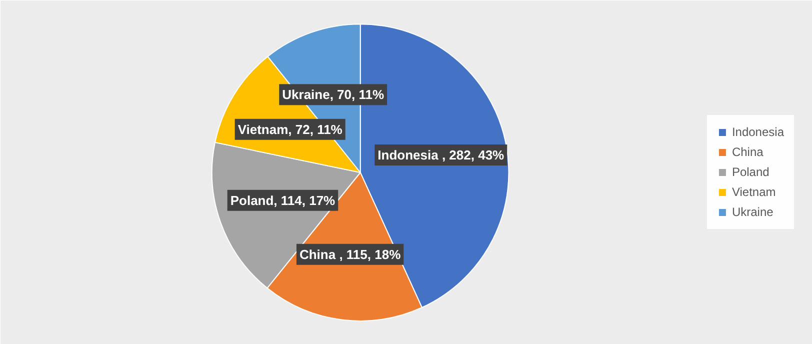 The height and width of the screenshot is (344, 812). I want to click on legend-label: Indonesia, so click(758, 132).